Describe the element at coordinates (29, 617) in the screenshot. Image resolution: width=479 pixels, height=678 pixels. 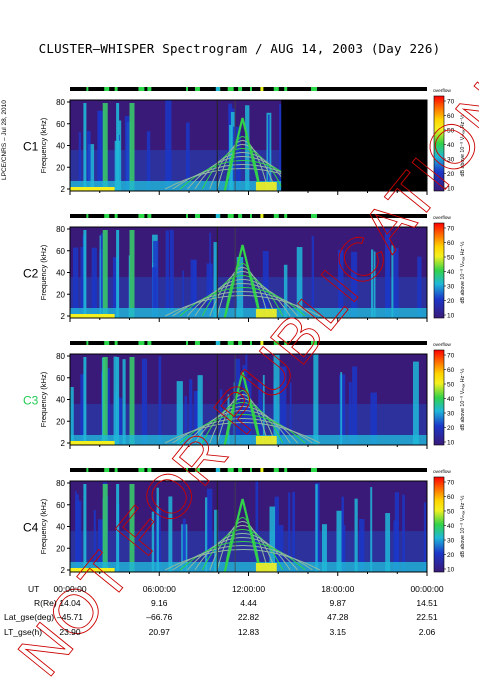
I see `time-table-row-label: Lat_gse(deg)` at that location.